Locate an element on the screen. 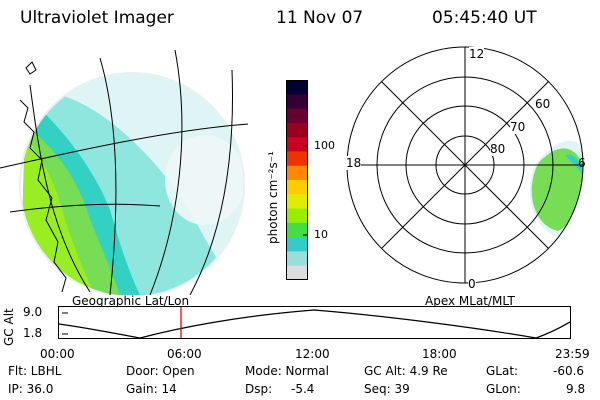 Image resolution: width=600 pixels, height=400 pixels. altitude-curve is located at coordinates (314, 324).